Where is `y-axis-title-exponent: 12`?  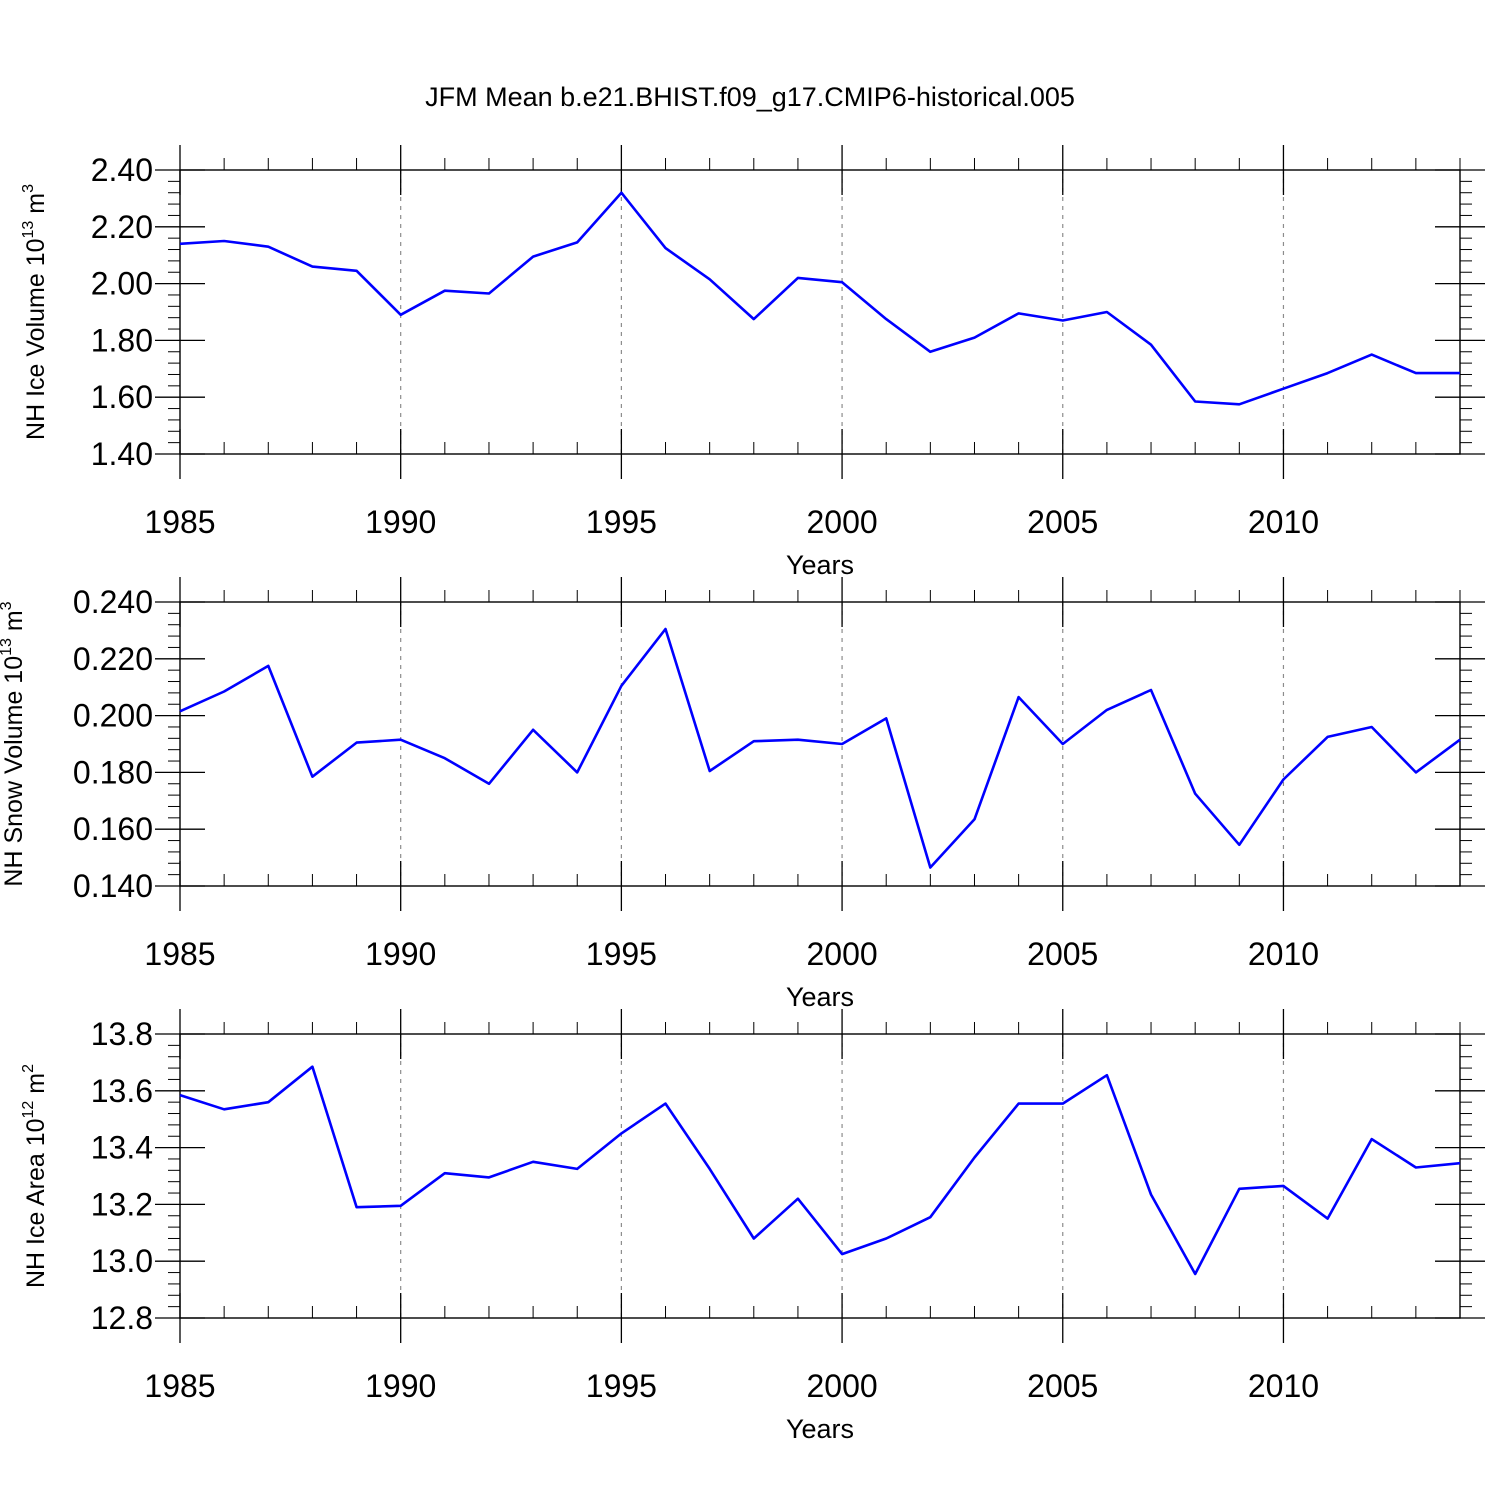
y-axis-title-exponent: 12 is located at coordinates (28, 1110).